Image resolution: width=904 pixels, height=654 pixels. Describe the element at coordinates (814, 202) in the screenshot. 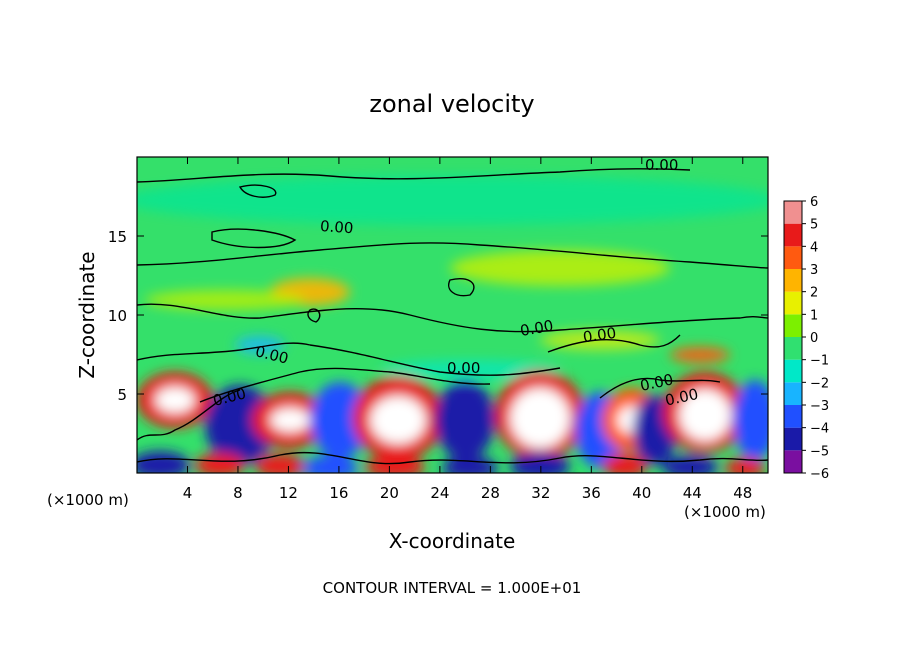

I see `colorbar-tick-label: 6` at that location.